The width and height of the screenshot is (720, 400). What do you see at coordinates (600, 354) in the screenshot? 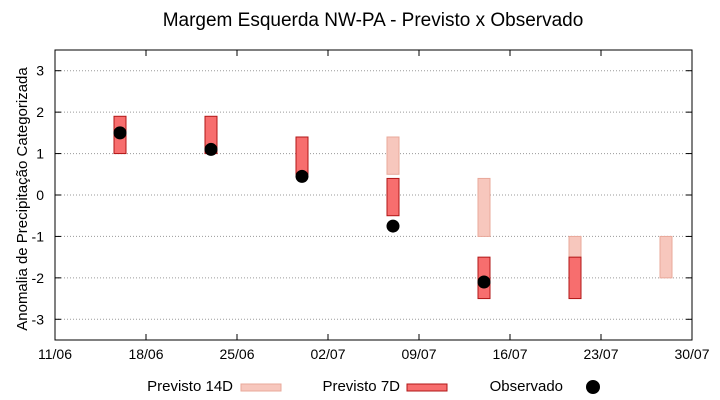
I see `x-tick-label: 23/07` at bounding box center [600, 354].